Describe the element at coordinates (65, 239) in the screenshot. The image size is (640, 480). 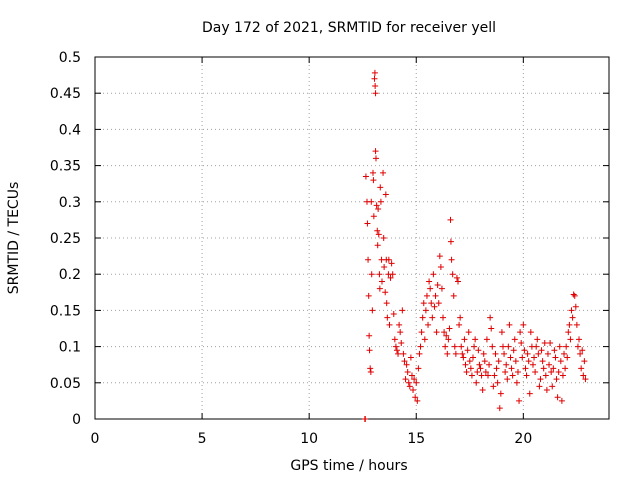
I see `y-tick-label: 0.25` at that location.